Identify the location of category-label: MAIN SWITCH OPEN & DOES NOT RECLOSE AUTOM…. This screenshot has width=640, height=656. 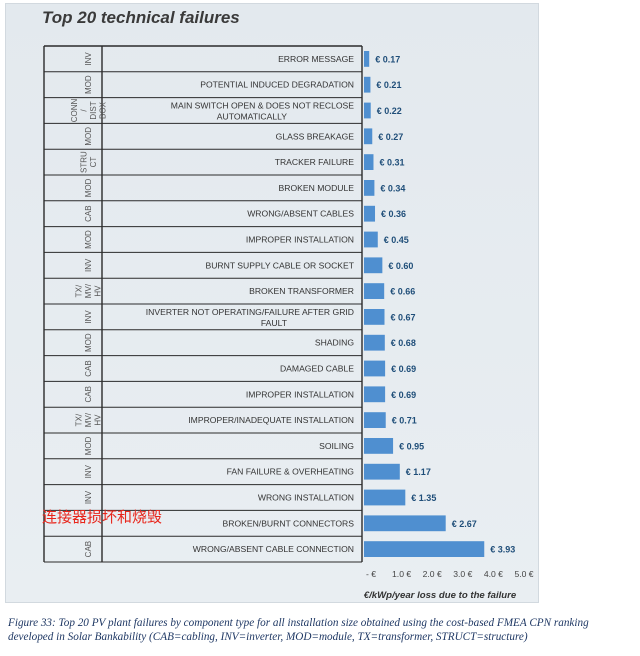
(262, 111).